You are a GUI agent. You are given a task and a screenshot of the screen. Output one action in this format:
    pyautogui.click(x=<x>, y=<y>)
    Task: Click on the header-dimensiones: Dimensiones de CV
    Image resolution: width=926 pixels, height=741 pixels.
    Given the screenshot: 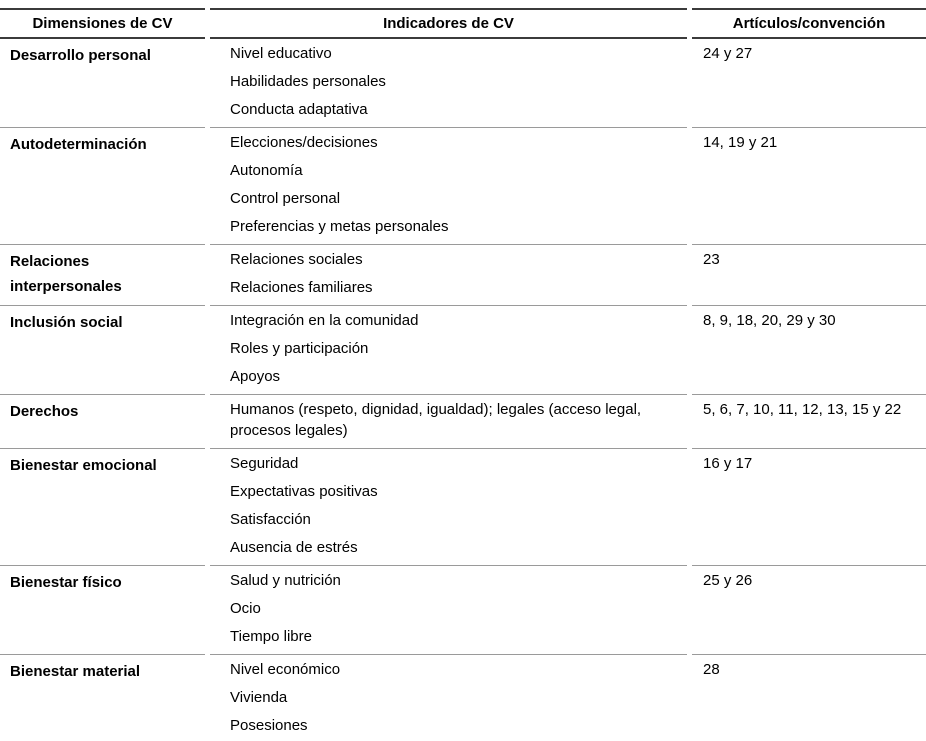 What is the action you would take?
    pyautogui.click(x=102, y=23)
    